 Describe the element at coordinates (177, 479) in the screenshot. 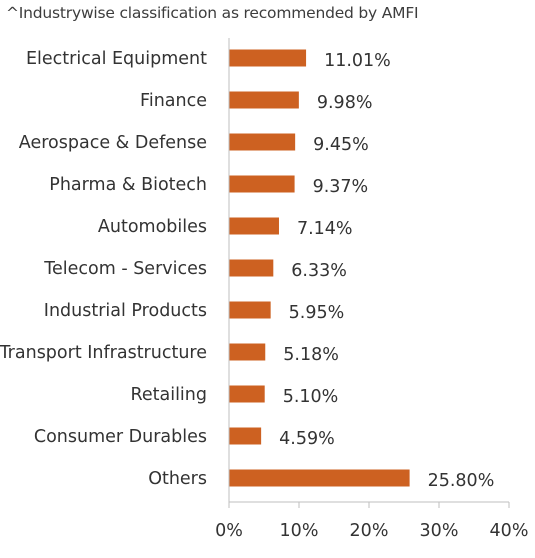

I see `category-label: Others` at that location.